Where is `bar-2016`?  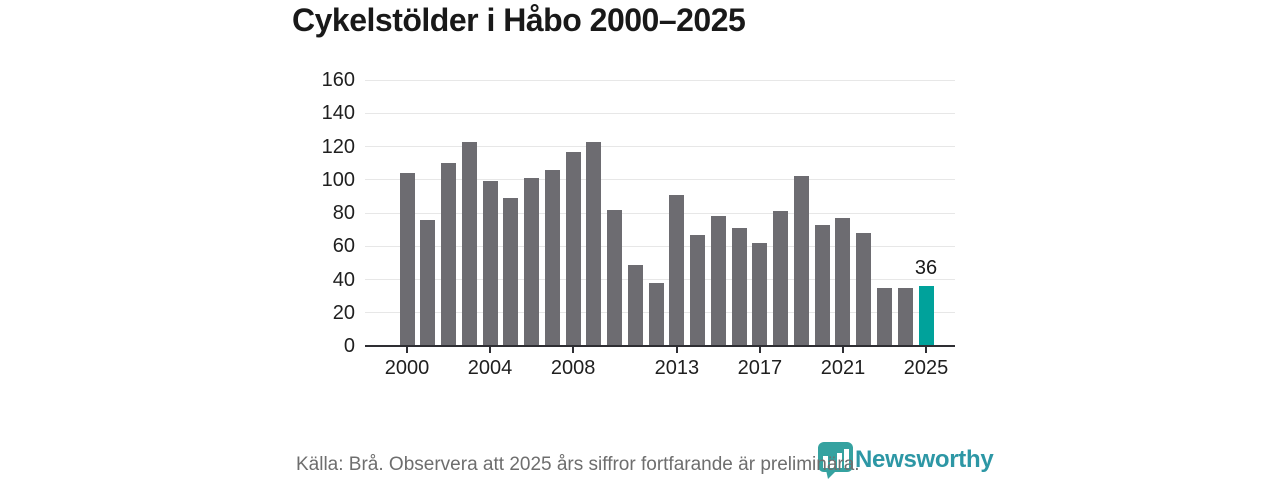 bar-2016 is located at coordinates (739, 286).